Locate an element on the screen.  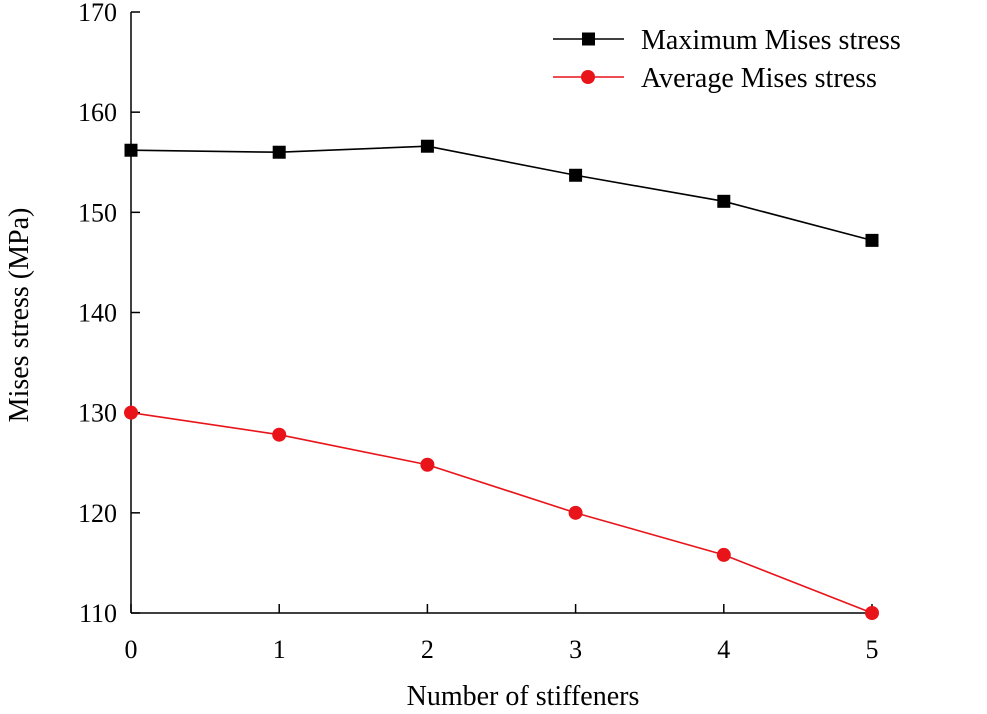
legend-marker-maximum is located at coordinates (588, 39).